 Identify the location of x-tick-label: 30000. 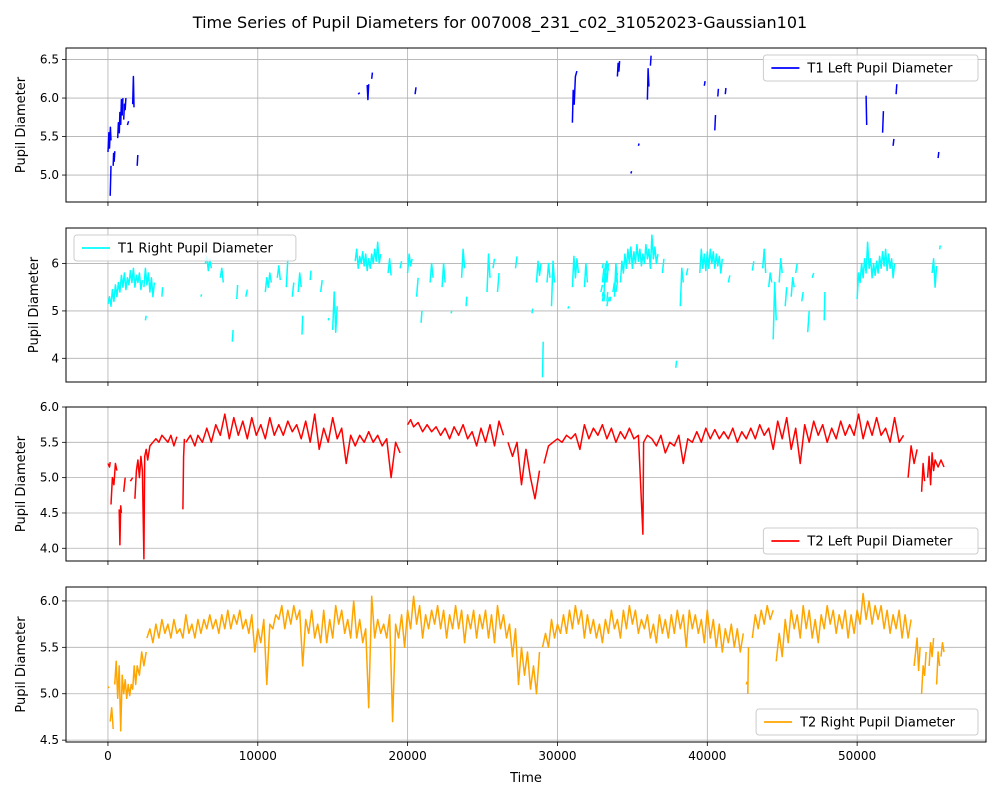
(557, 756).